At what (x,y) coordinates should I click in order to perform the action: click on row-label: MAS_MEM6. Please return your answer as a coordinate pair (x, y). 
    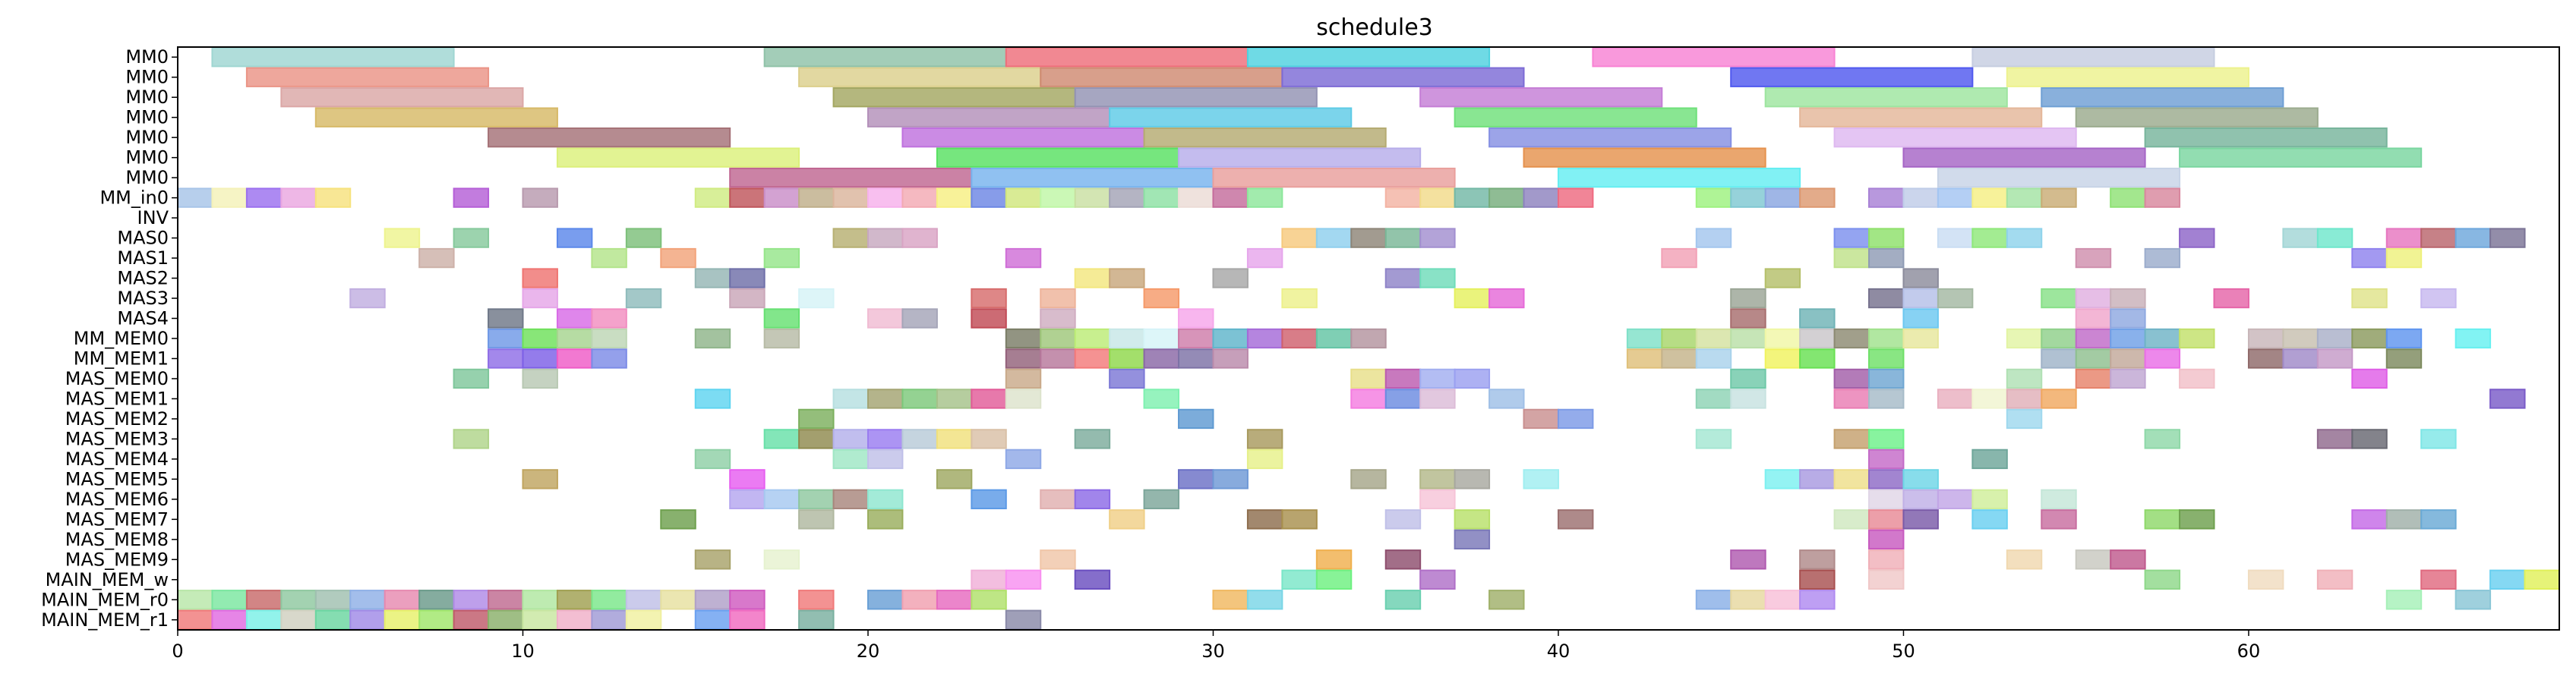
    Looking at the image, I should click on (117, 499).